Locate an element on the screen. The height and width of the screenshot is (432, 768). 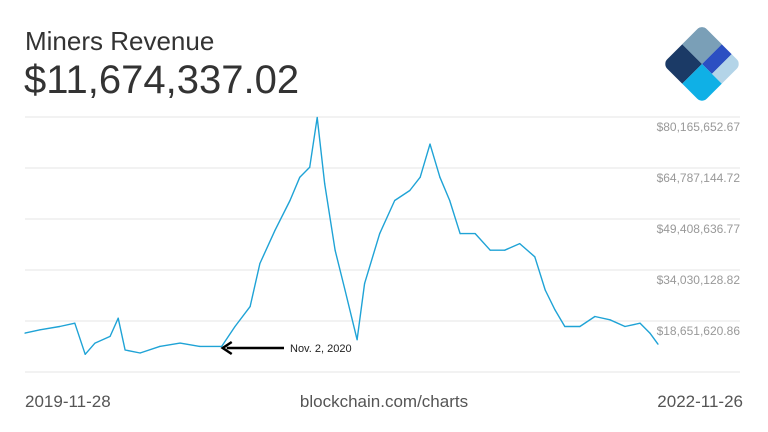
current-value: $11,674,337.02 is located at coordinates (162, 80).